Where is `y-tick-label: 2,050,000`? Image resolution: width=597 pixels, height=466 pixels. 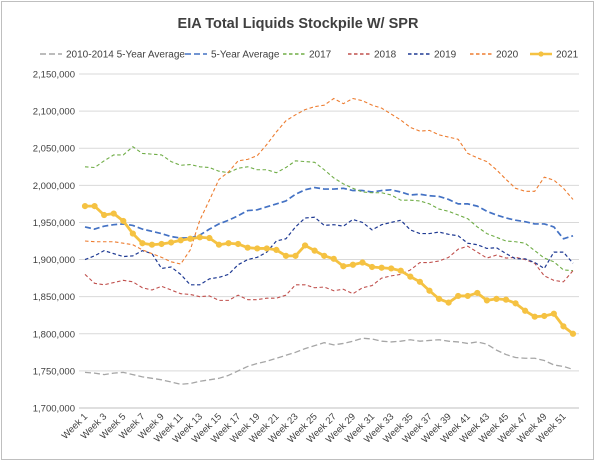 y-tick-label: 2,050,000 is located at coordinates (54, 149).